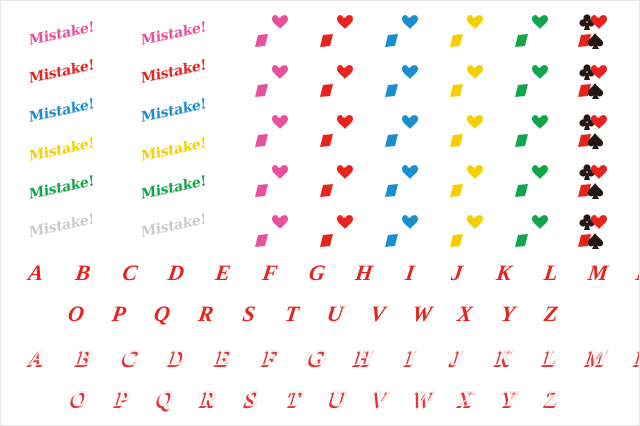 The width and height of the screenshot is (640, 426). I want to click on letter-sticker-shadow: I, so click(410, 357).